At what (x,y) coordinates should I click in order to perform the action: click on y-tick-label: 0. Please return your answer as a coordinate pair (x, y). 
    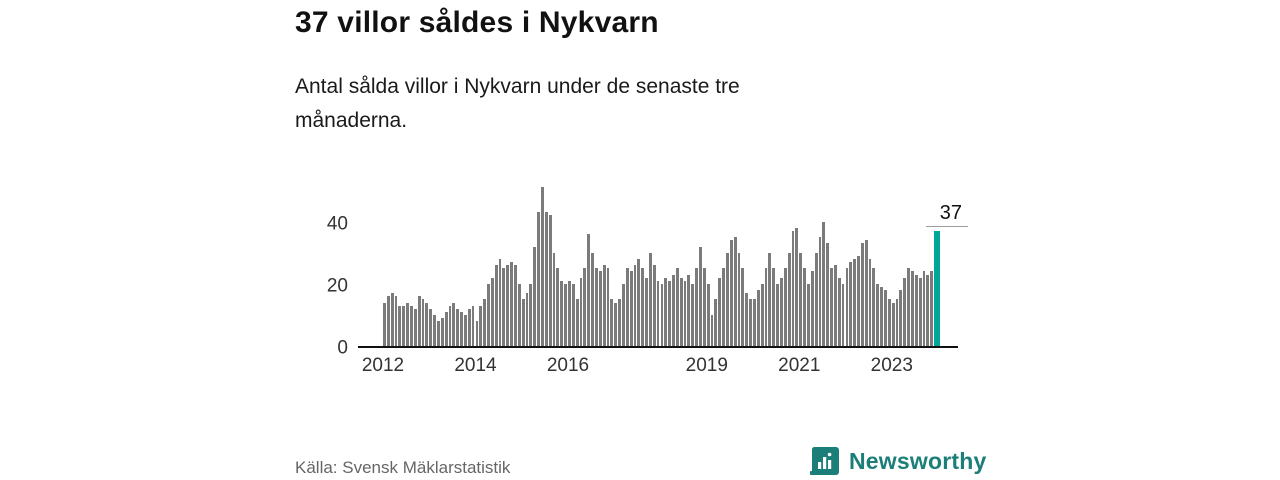
    Looking at the image, I should click on (342, 348).